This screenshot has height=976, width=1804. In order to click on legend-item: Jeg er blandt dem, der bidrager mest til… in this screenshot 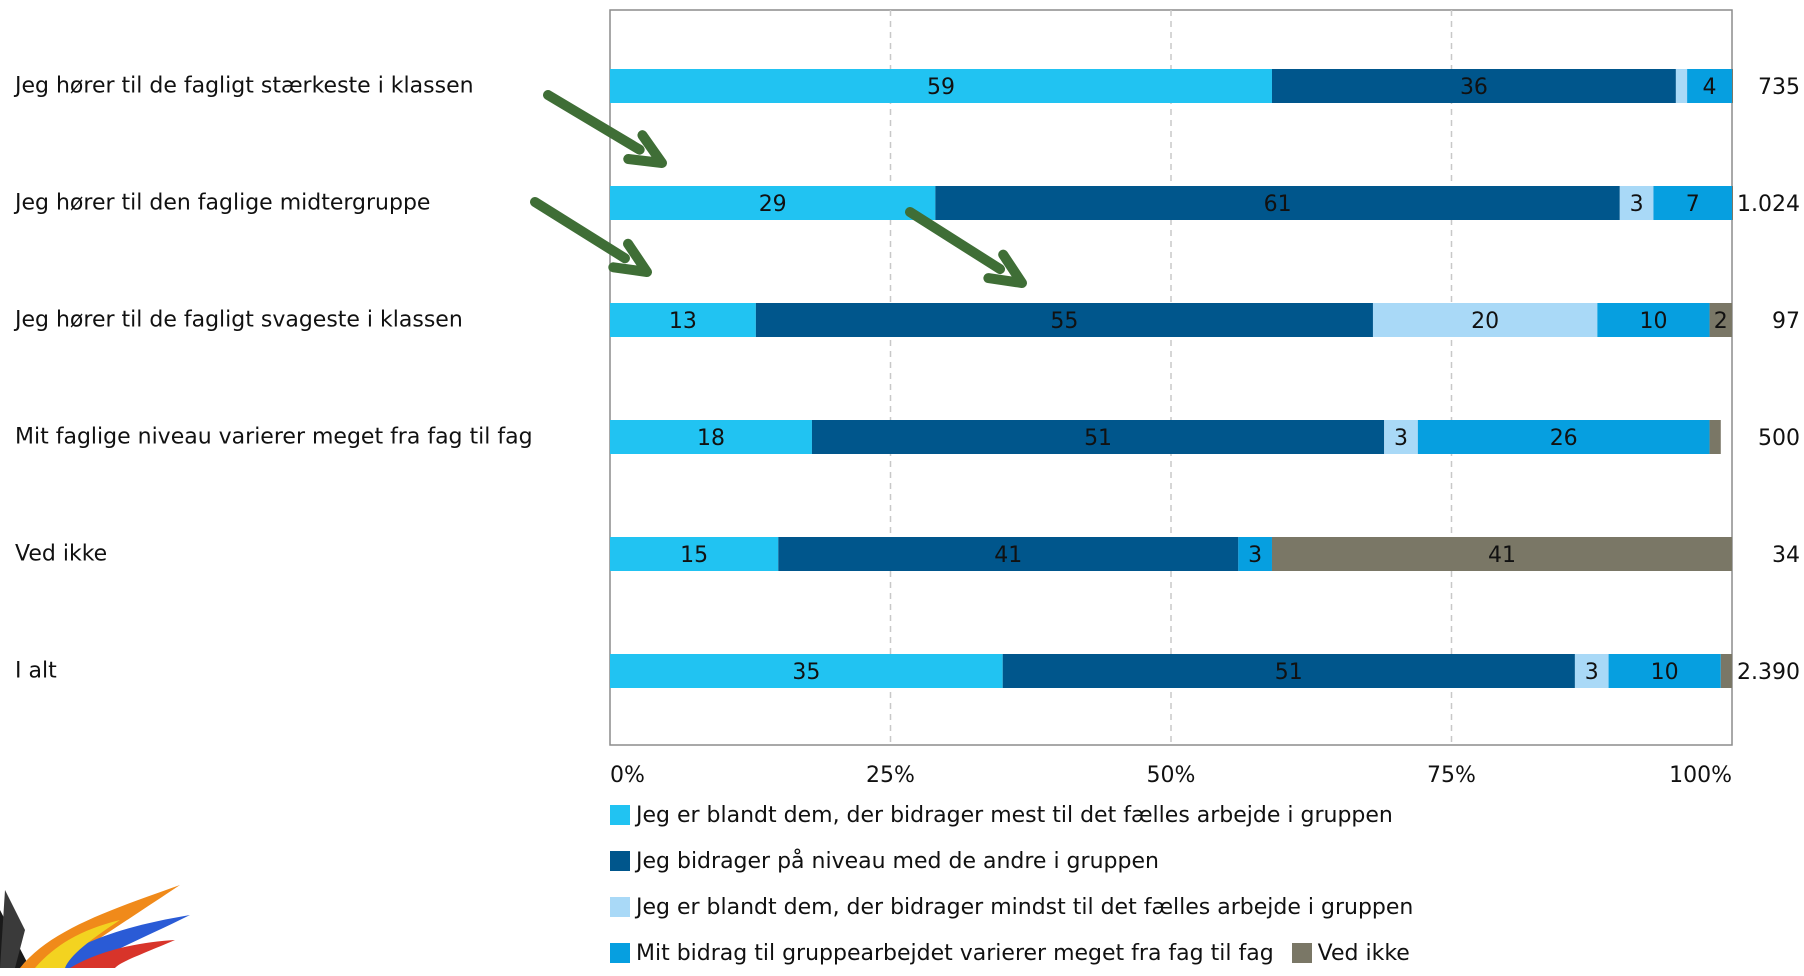, I will do `click(1001, 815)`.